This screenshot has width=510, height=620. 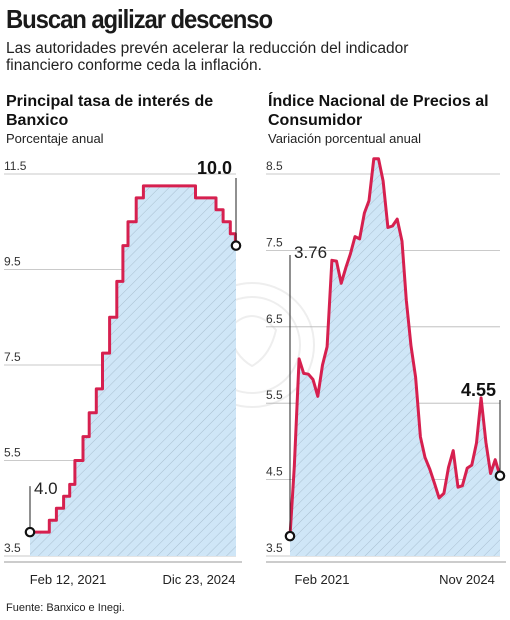 I want to click on x-tick-label: Feb 2021, so click(x=322, y=579).